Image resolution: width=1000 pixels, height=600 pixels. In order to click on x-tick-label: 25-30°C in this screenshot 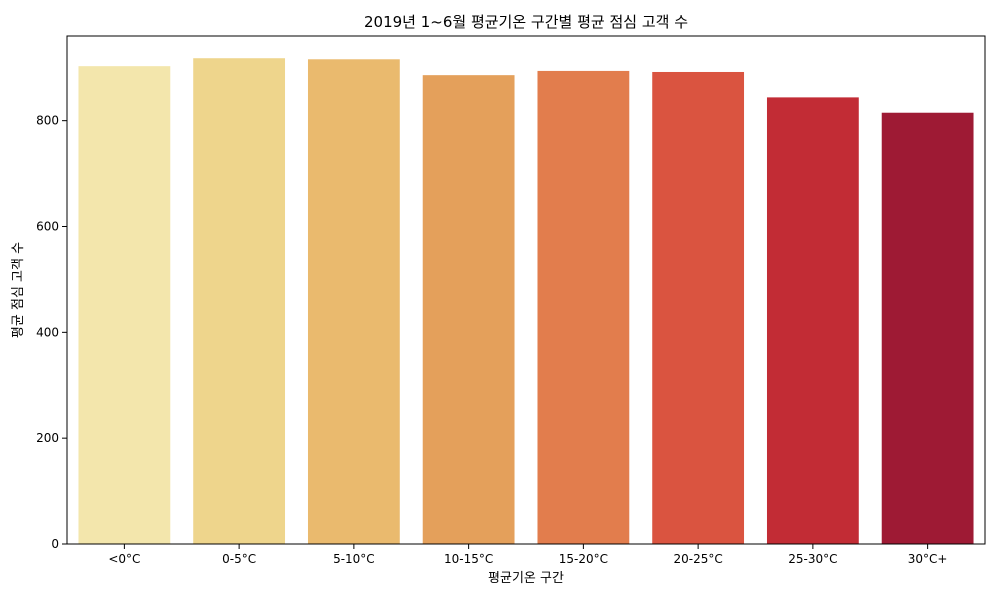, I will do `click(812, 559)`.